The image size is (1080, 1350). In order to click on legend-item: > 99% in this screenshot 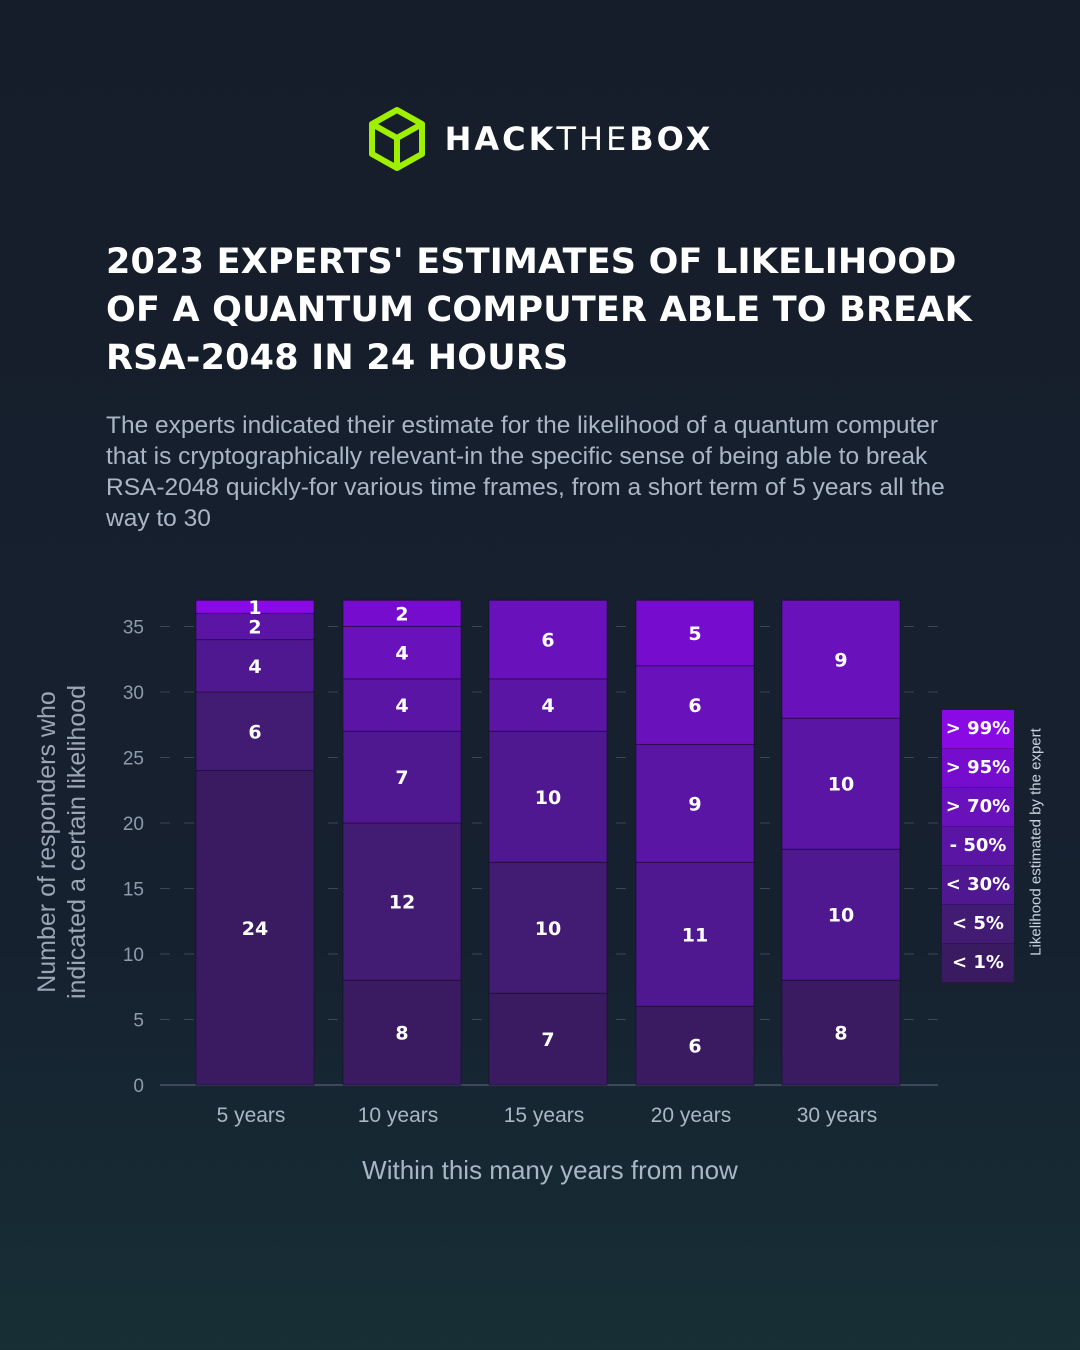, I will do `click(978, 729)`.